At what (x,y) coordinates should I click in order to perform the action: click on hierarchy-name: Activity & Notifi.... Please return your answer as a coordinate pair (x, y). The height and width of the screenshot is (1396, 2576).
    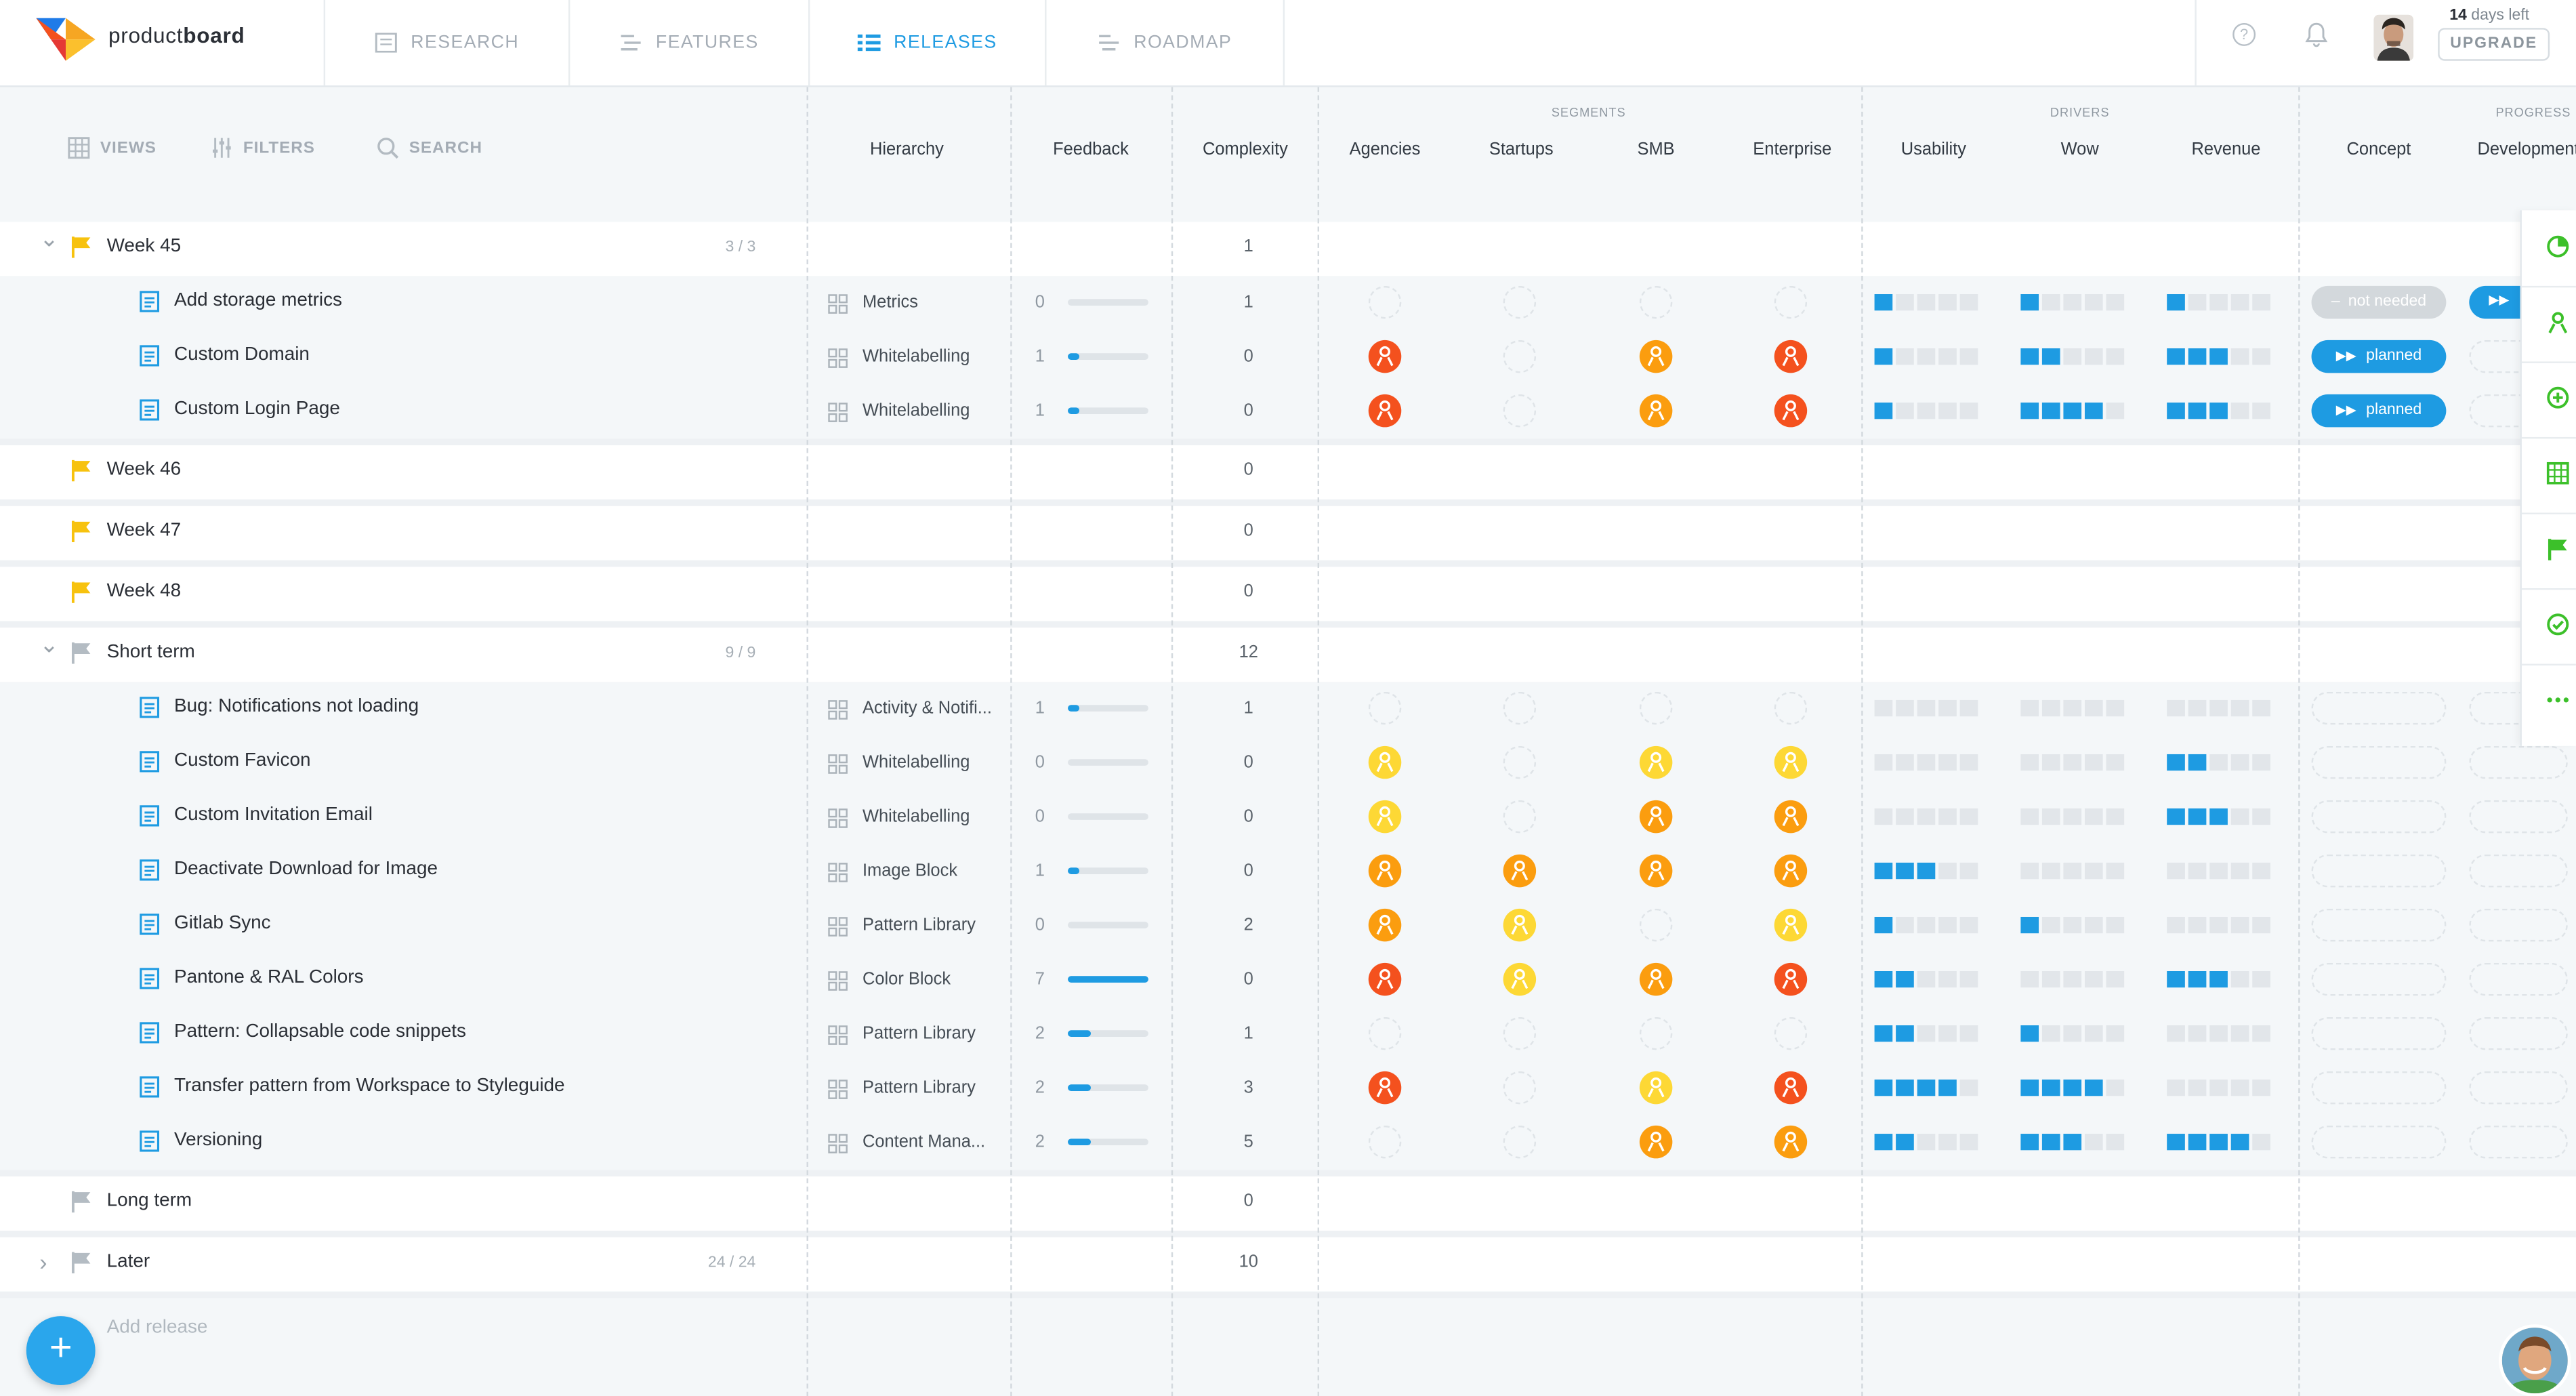
    Looking at the image, I should click on (927, 708).